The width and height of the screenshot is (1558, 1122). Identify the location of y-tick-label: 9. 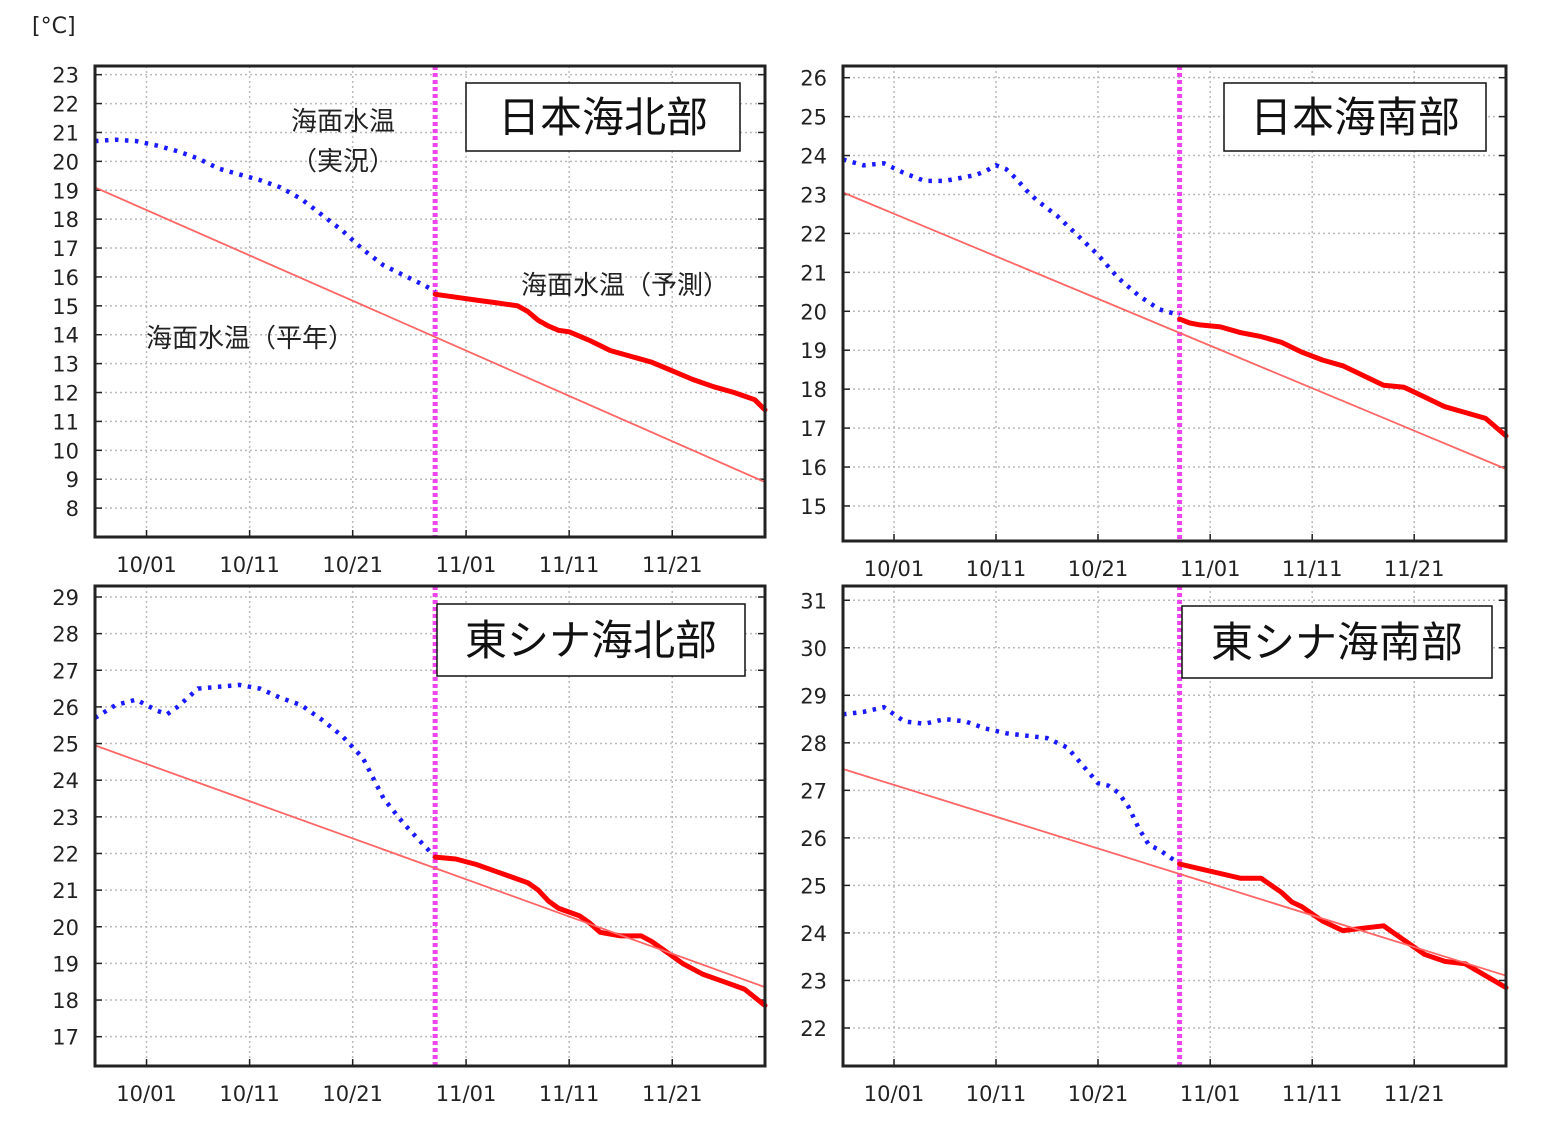
(72, 480).